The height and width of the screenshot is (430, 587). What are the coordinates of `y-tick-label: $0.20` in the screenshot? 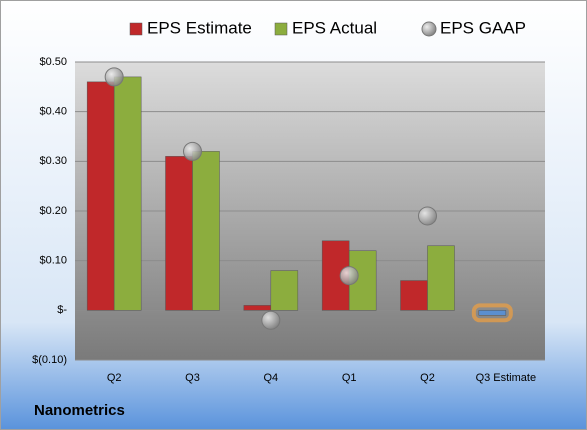 It's located at (53, 211).